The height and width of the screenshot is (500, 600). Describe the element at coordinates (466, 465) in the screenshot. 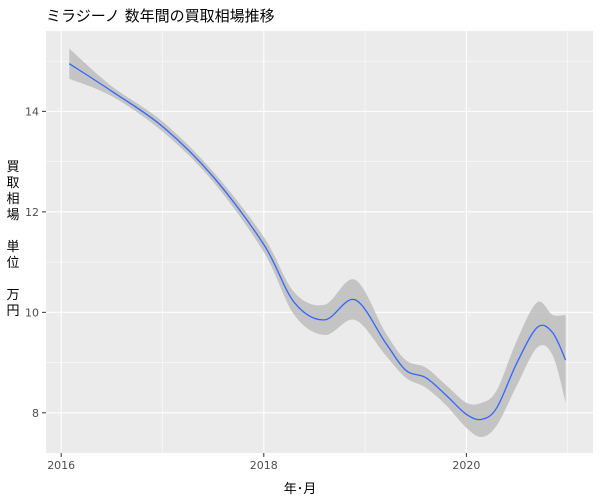

I see `x-tick-label: 2020` at that location.